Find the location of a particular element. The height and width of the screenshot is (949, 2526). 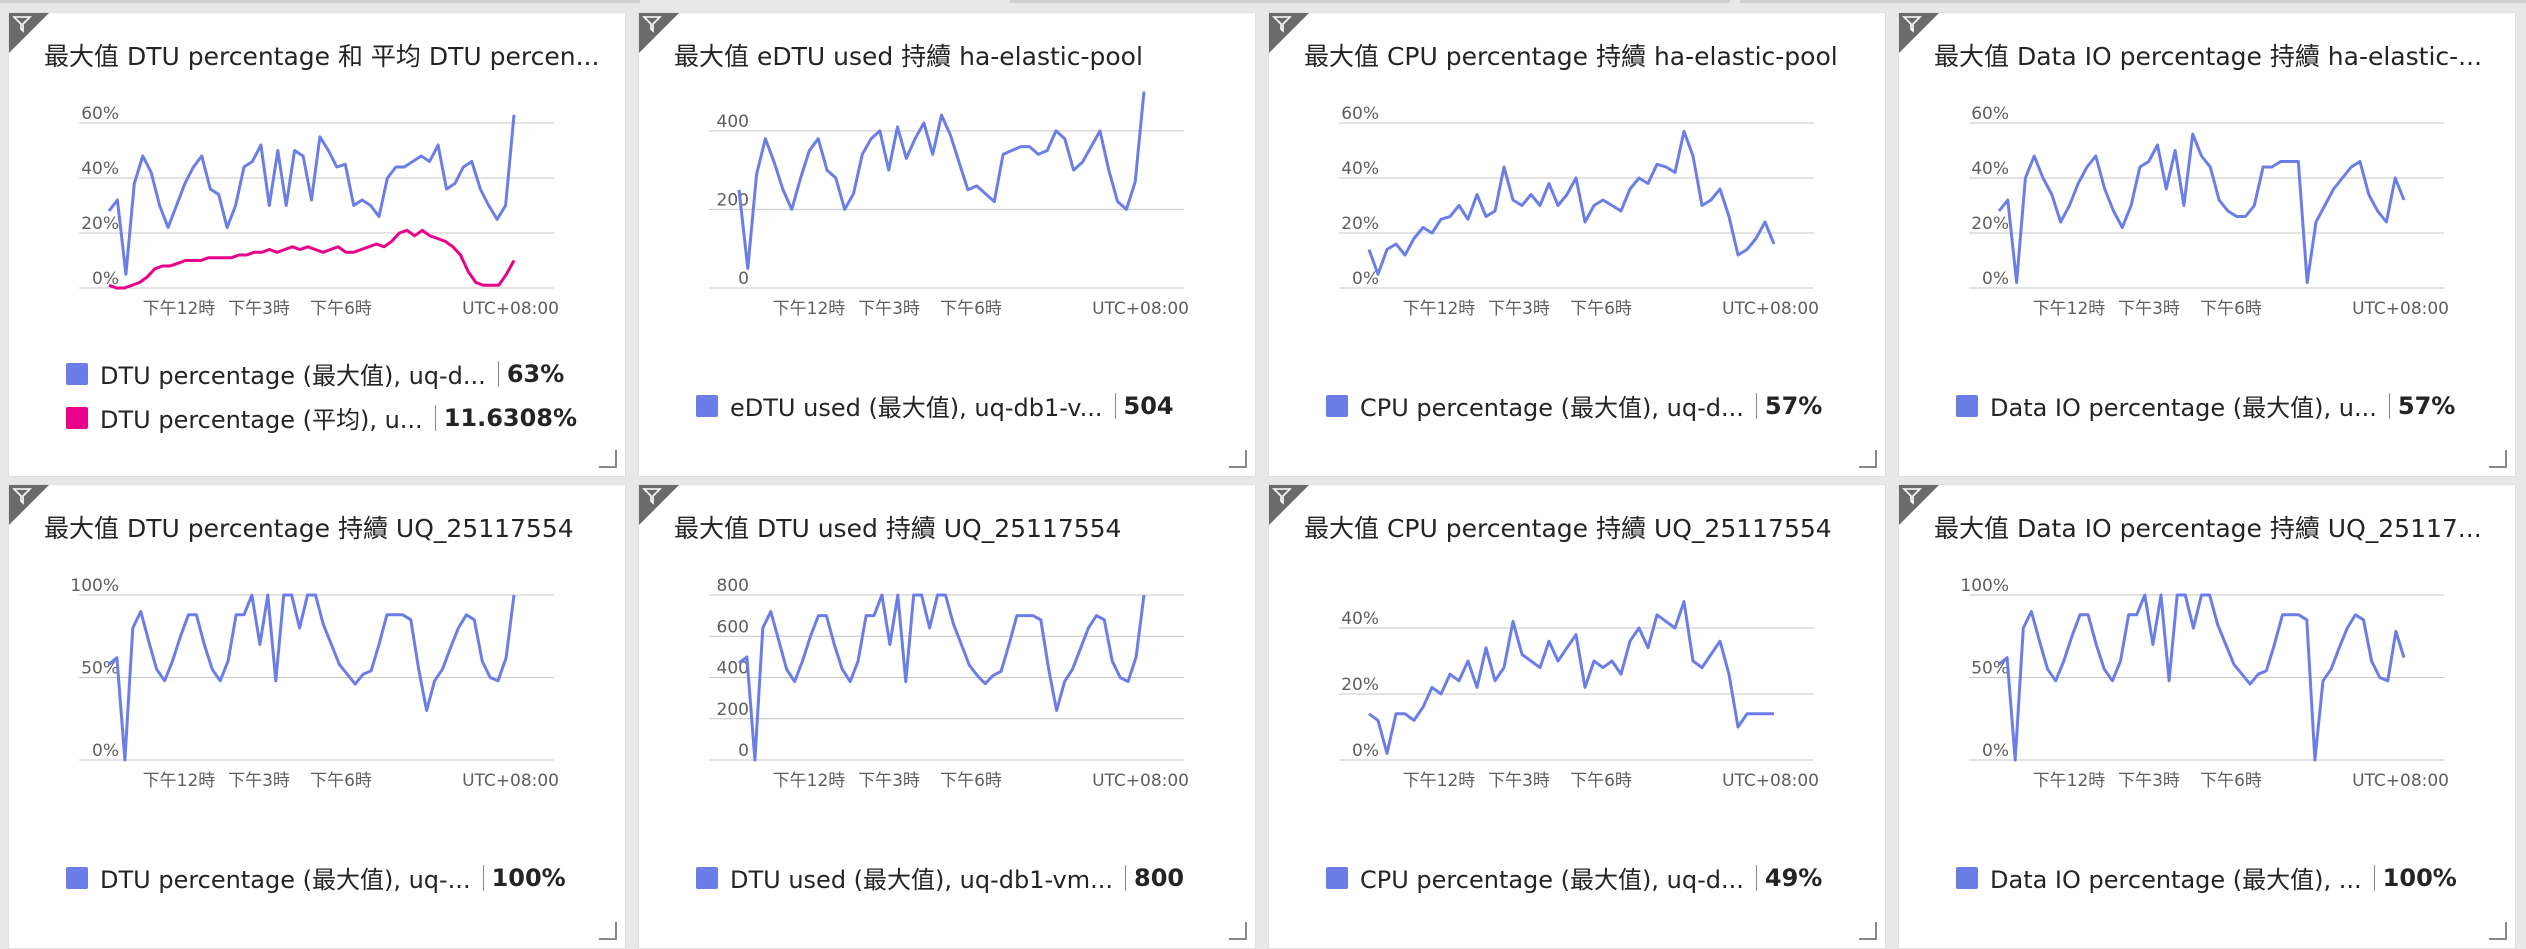

legend-item: DTU percentage (平均), u... 11.6308% is located at coordinates (321, 417).